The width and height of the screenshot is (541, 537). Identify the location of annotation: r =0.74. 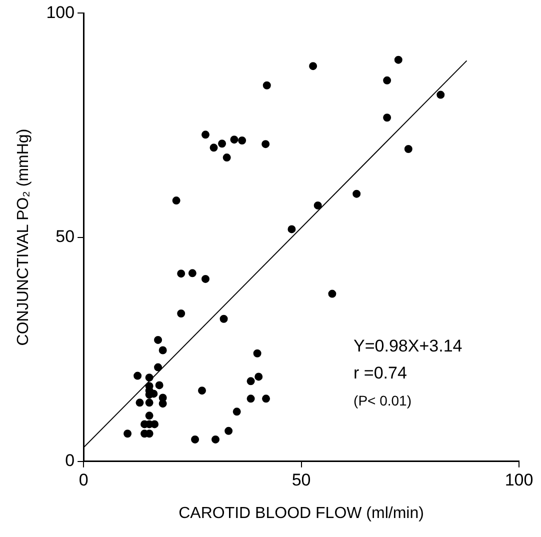
(380, 373).